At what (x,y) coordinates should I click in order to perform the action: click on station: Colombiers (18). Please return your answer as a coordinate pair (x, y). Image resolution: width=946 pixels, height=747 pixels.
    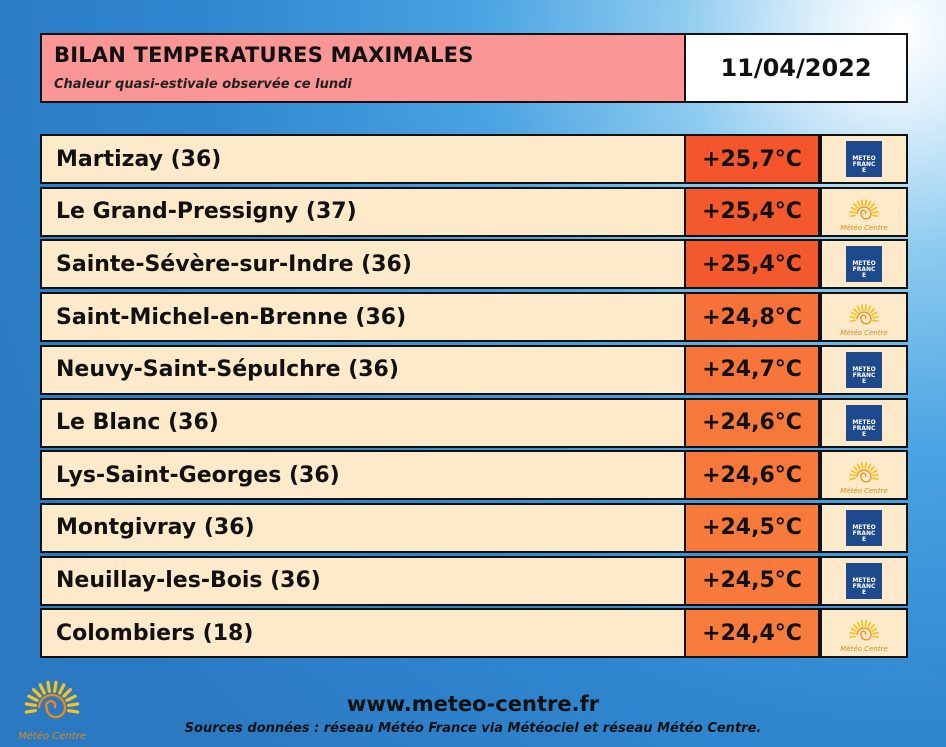
    Looking at the image, I should click on (363, 633).